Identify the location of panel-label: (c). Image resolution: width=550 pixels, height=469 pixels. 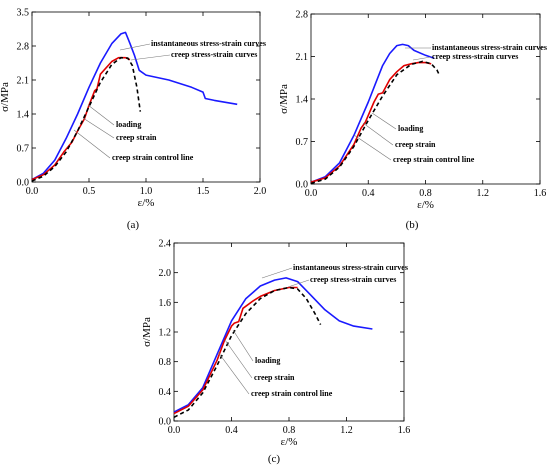
(274, 459).